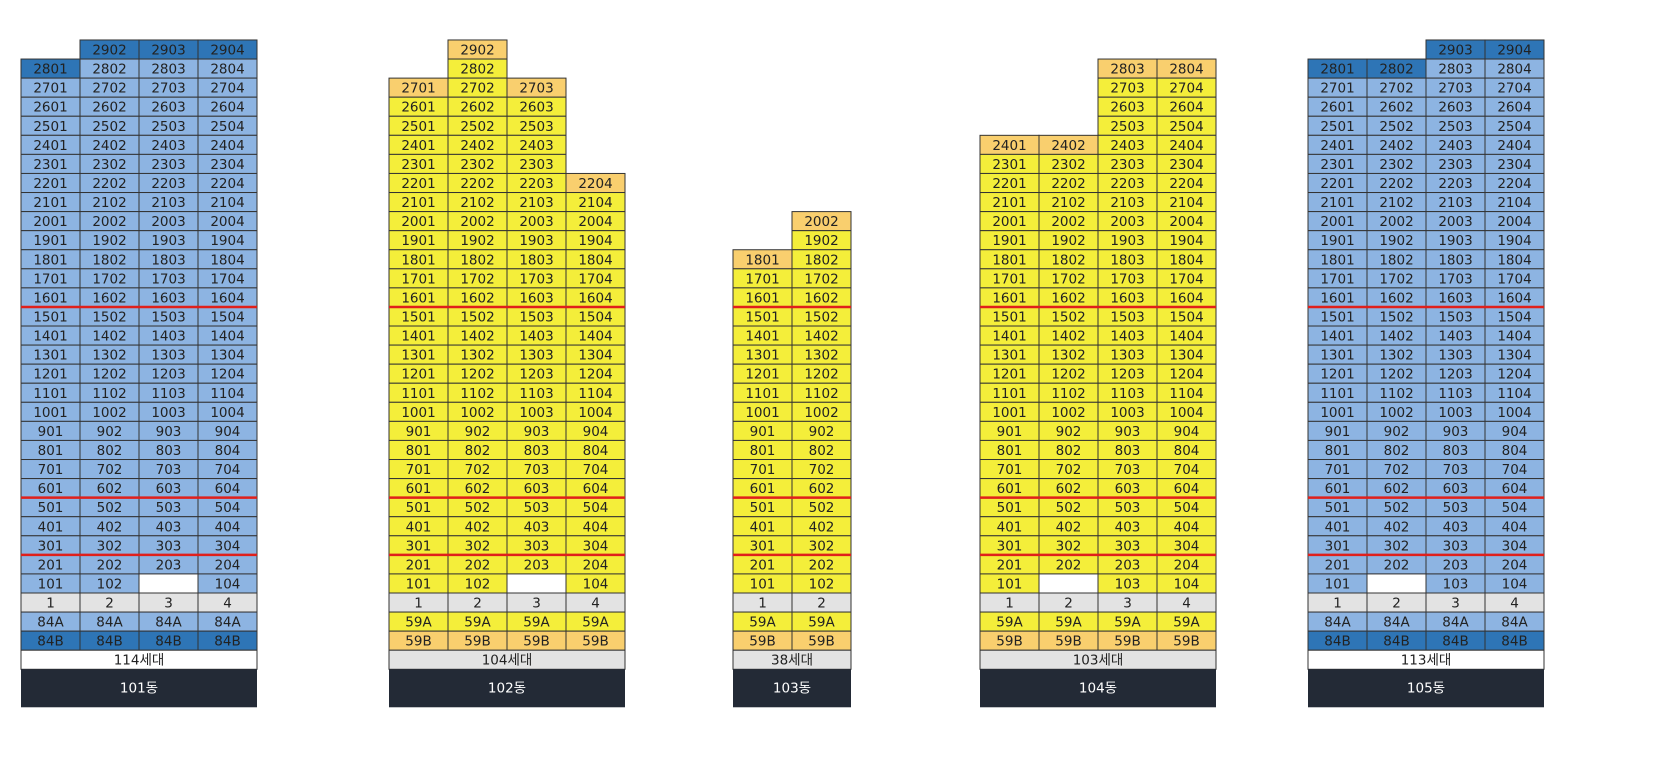 Image resolution: width=1668 pixels, height=783 pixels. What do you see at coordinates (109, 337) in the screenshot?
I see `unit-cell-label: 1402` at bounding box center [109, 337].